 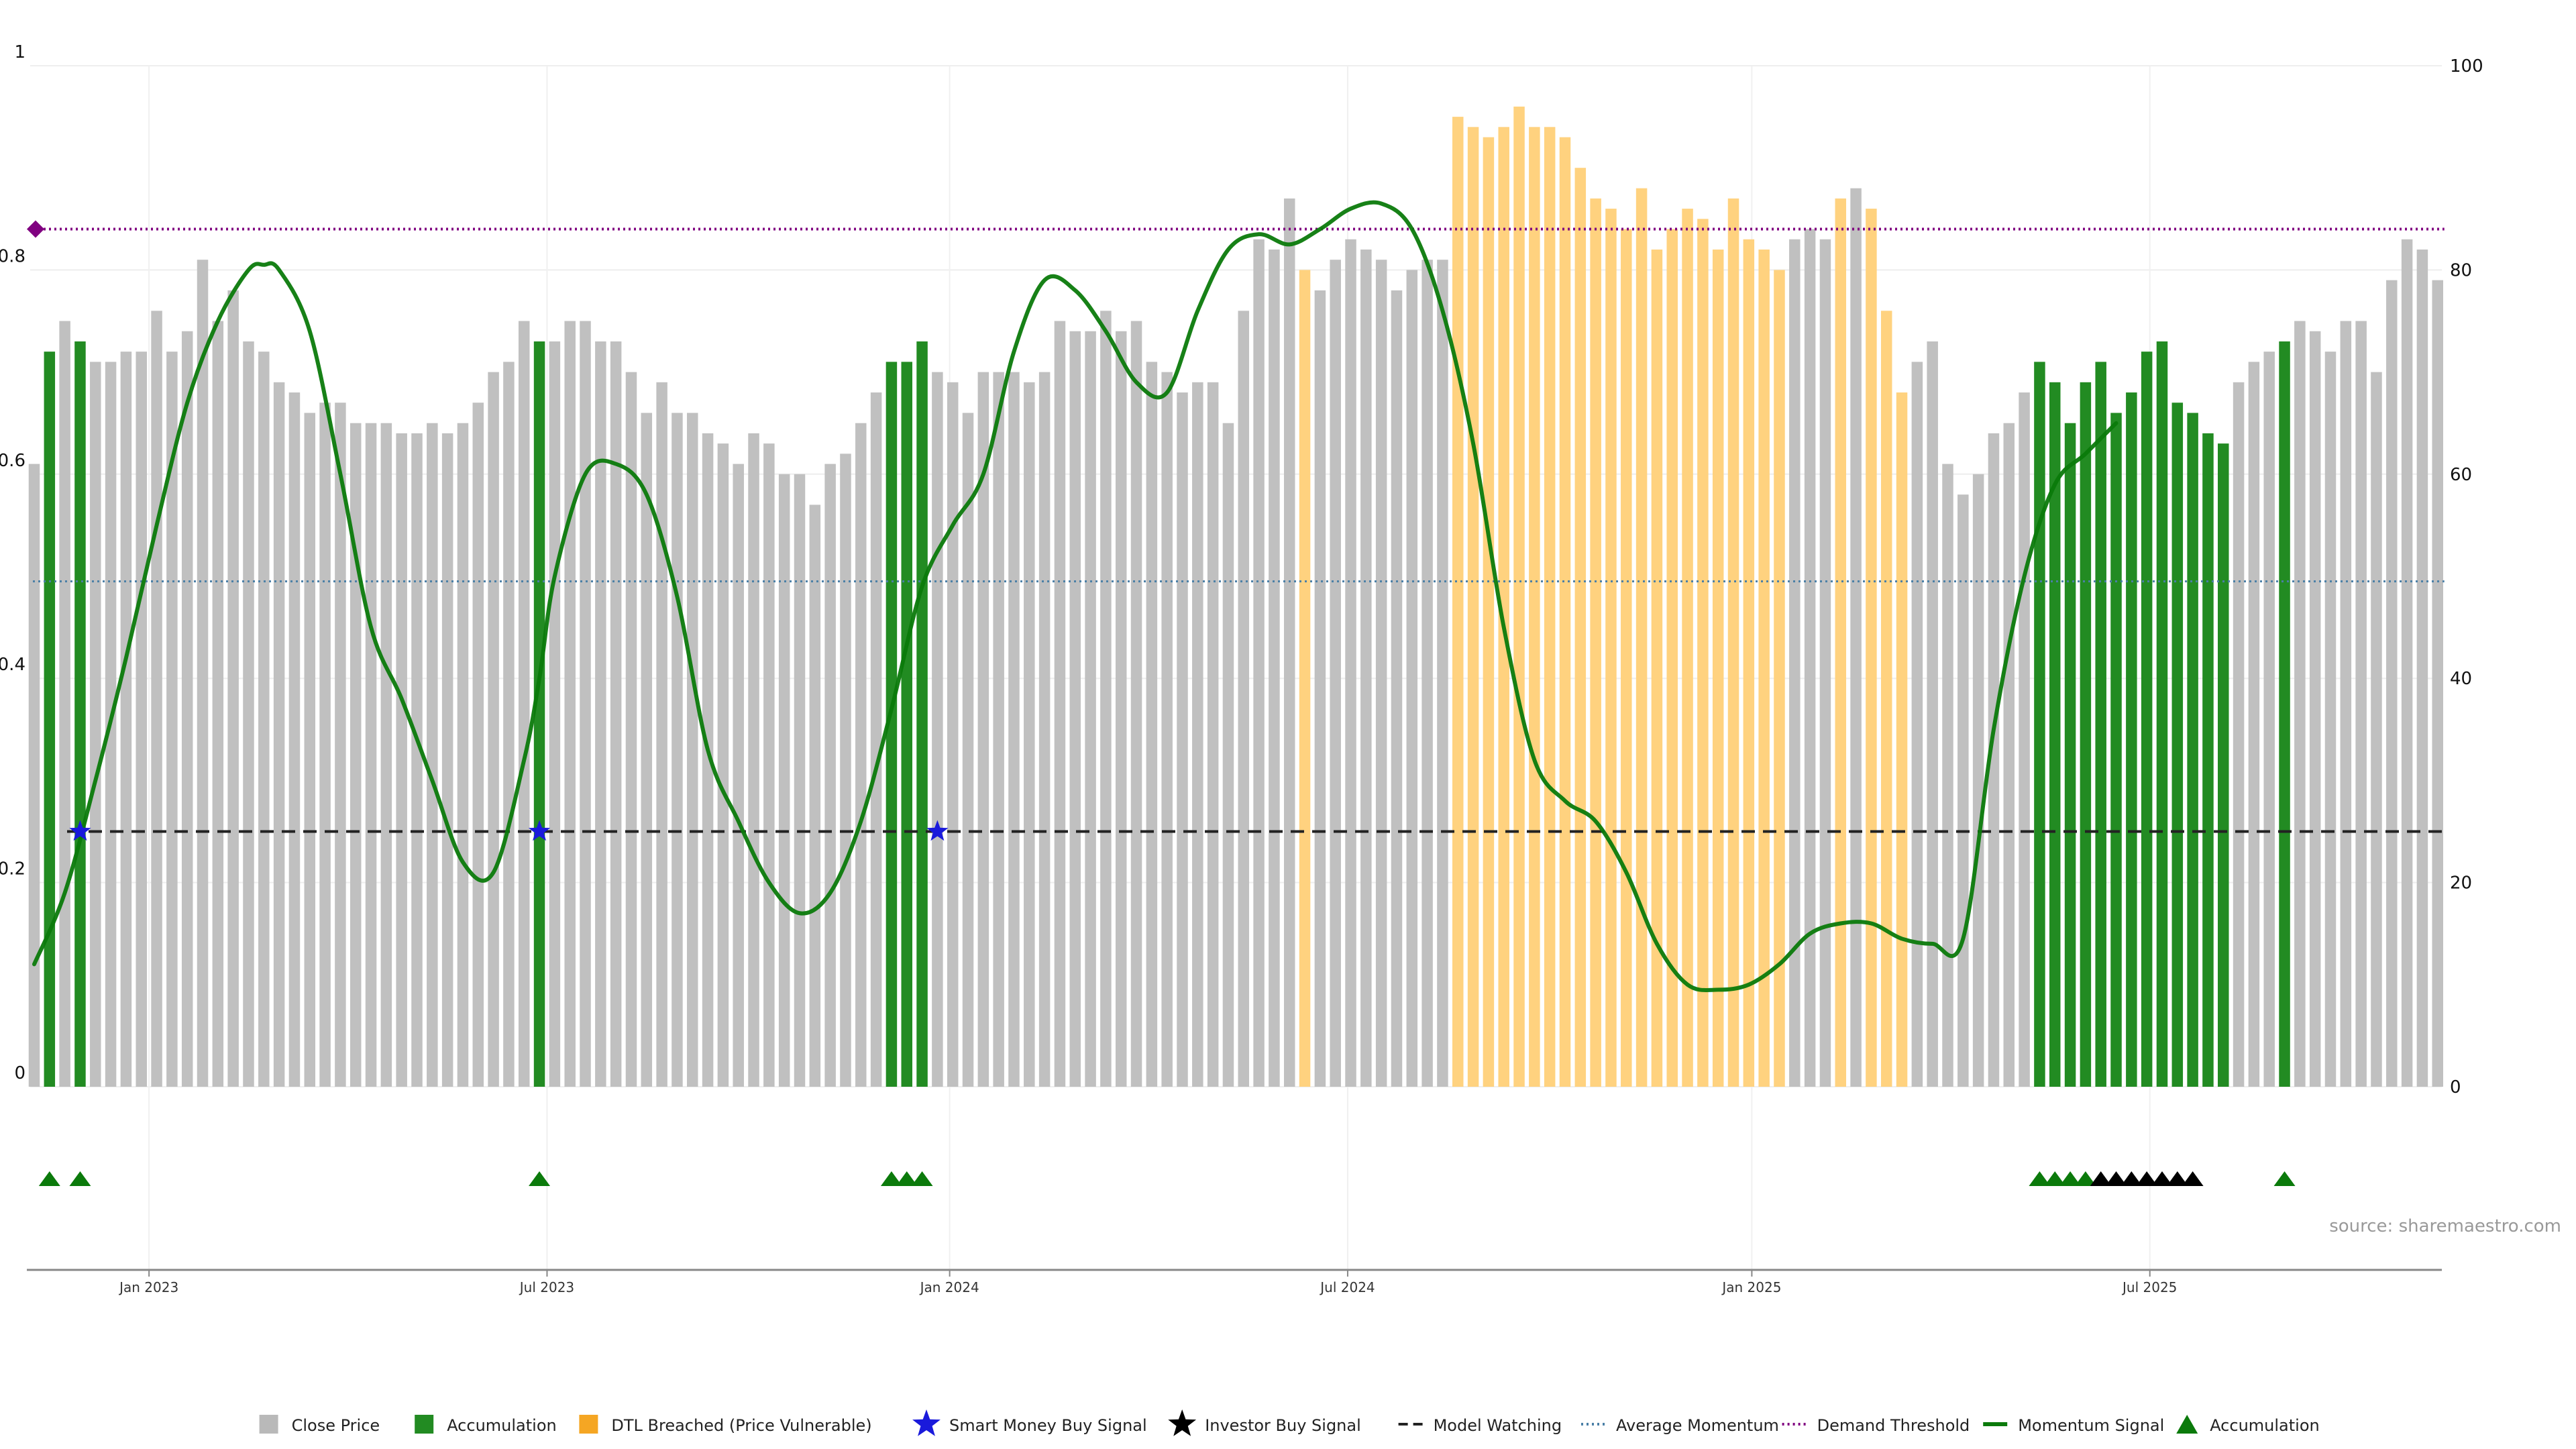 What do you see at coordinates (12, 665) in the screenshot?
I see `left-tick-label: 0.4` at bounding box center [12, 665].